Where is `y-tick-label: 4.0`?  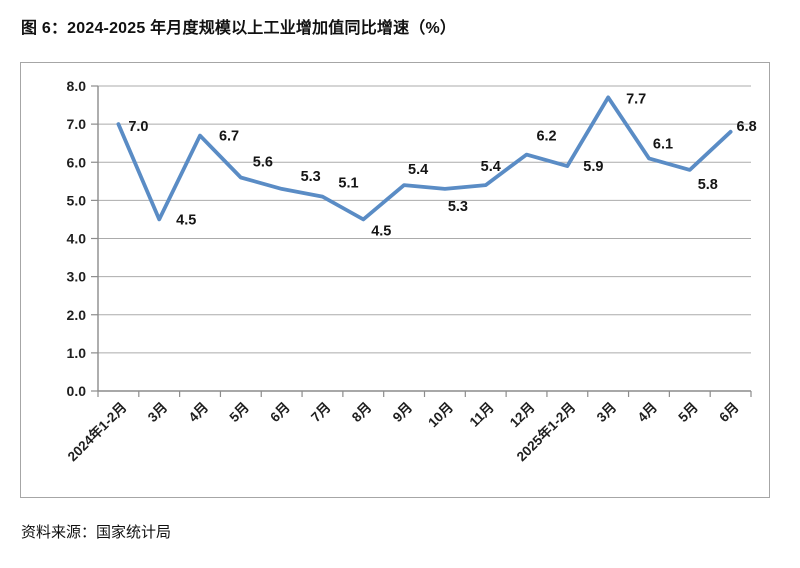
y-tick-label: 4.0 is located at coordinates (77, 239).